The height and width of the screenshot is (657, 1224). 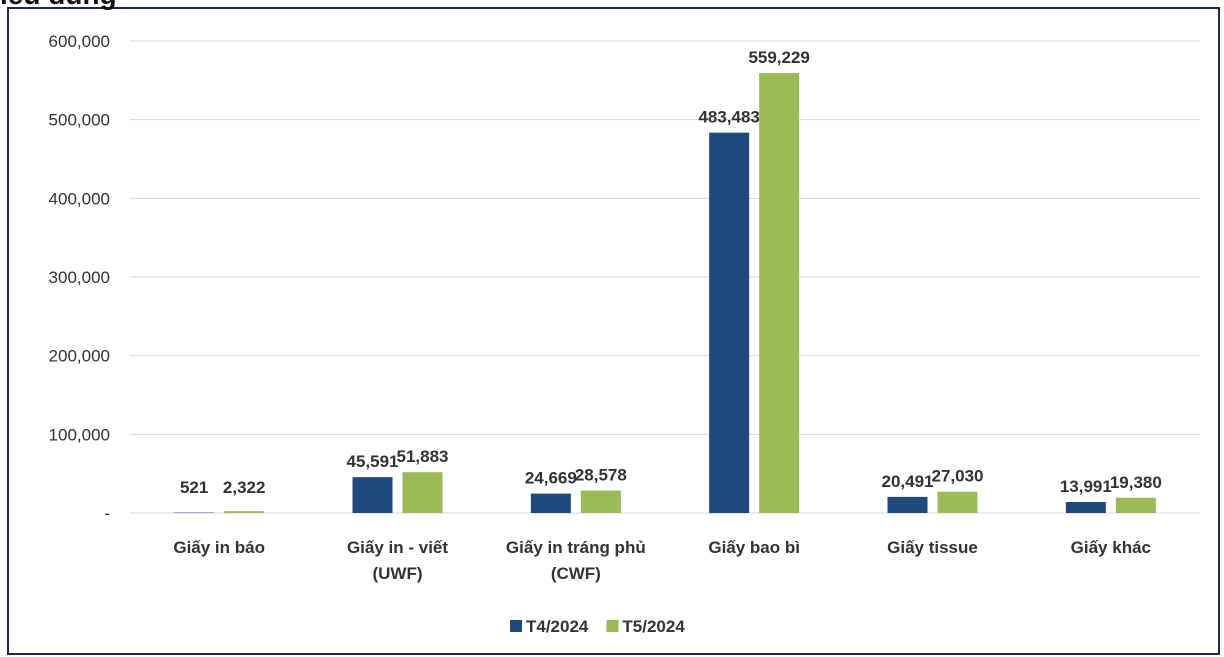 I want to click on chart-title: iêu dùng, so click(x=58, y=5).